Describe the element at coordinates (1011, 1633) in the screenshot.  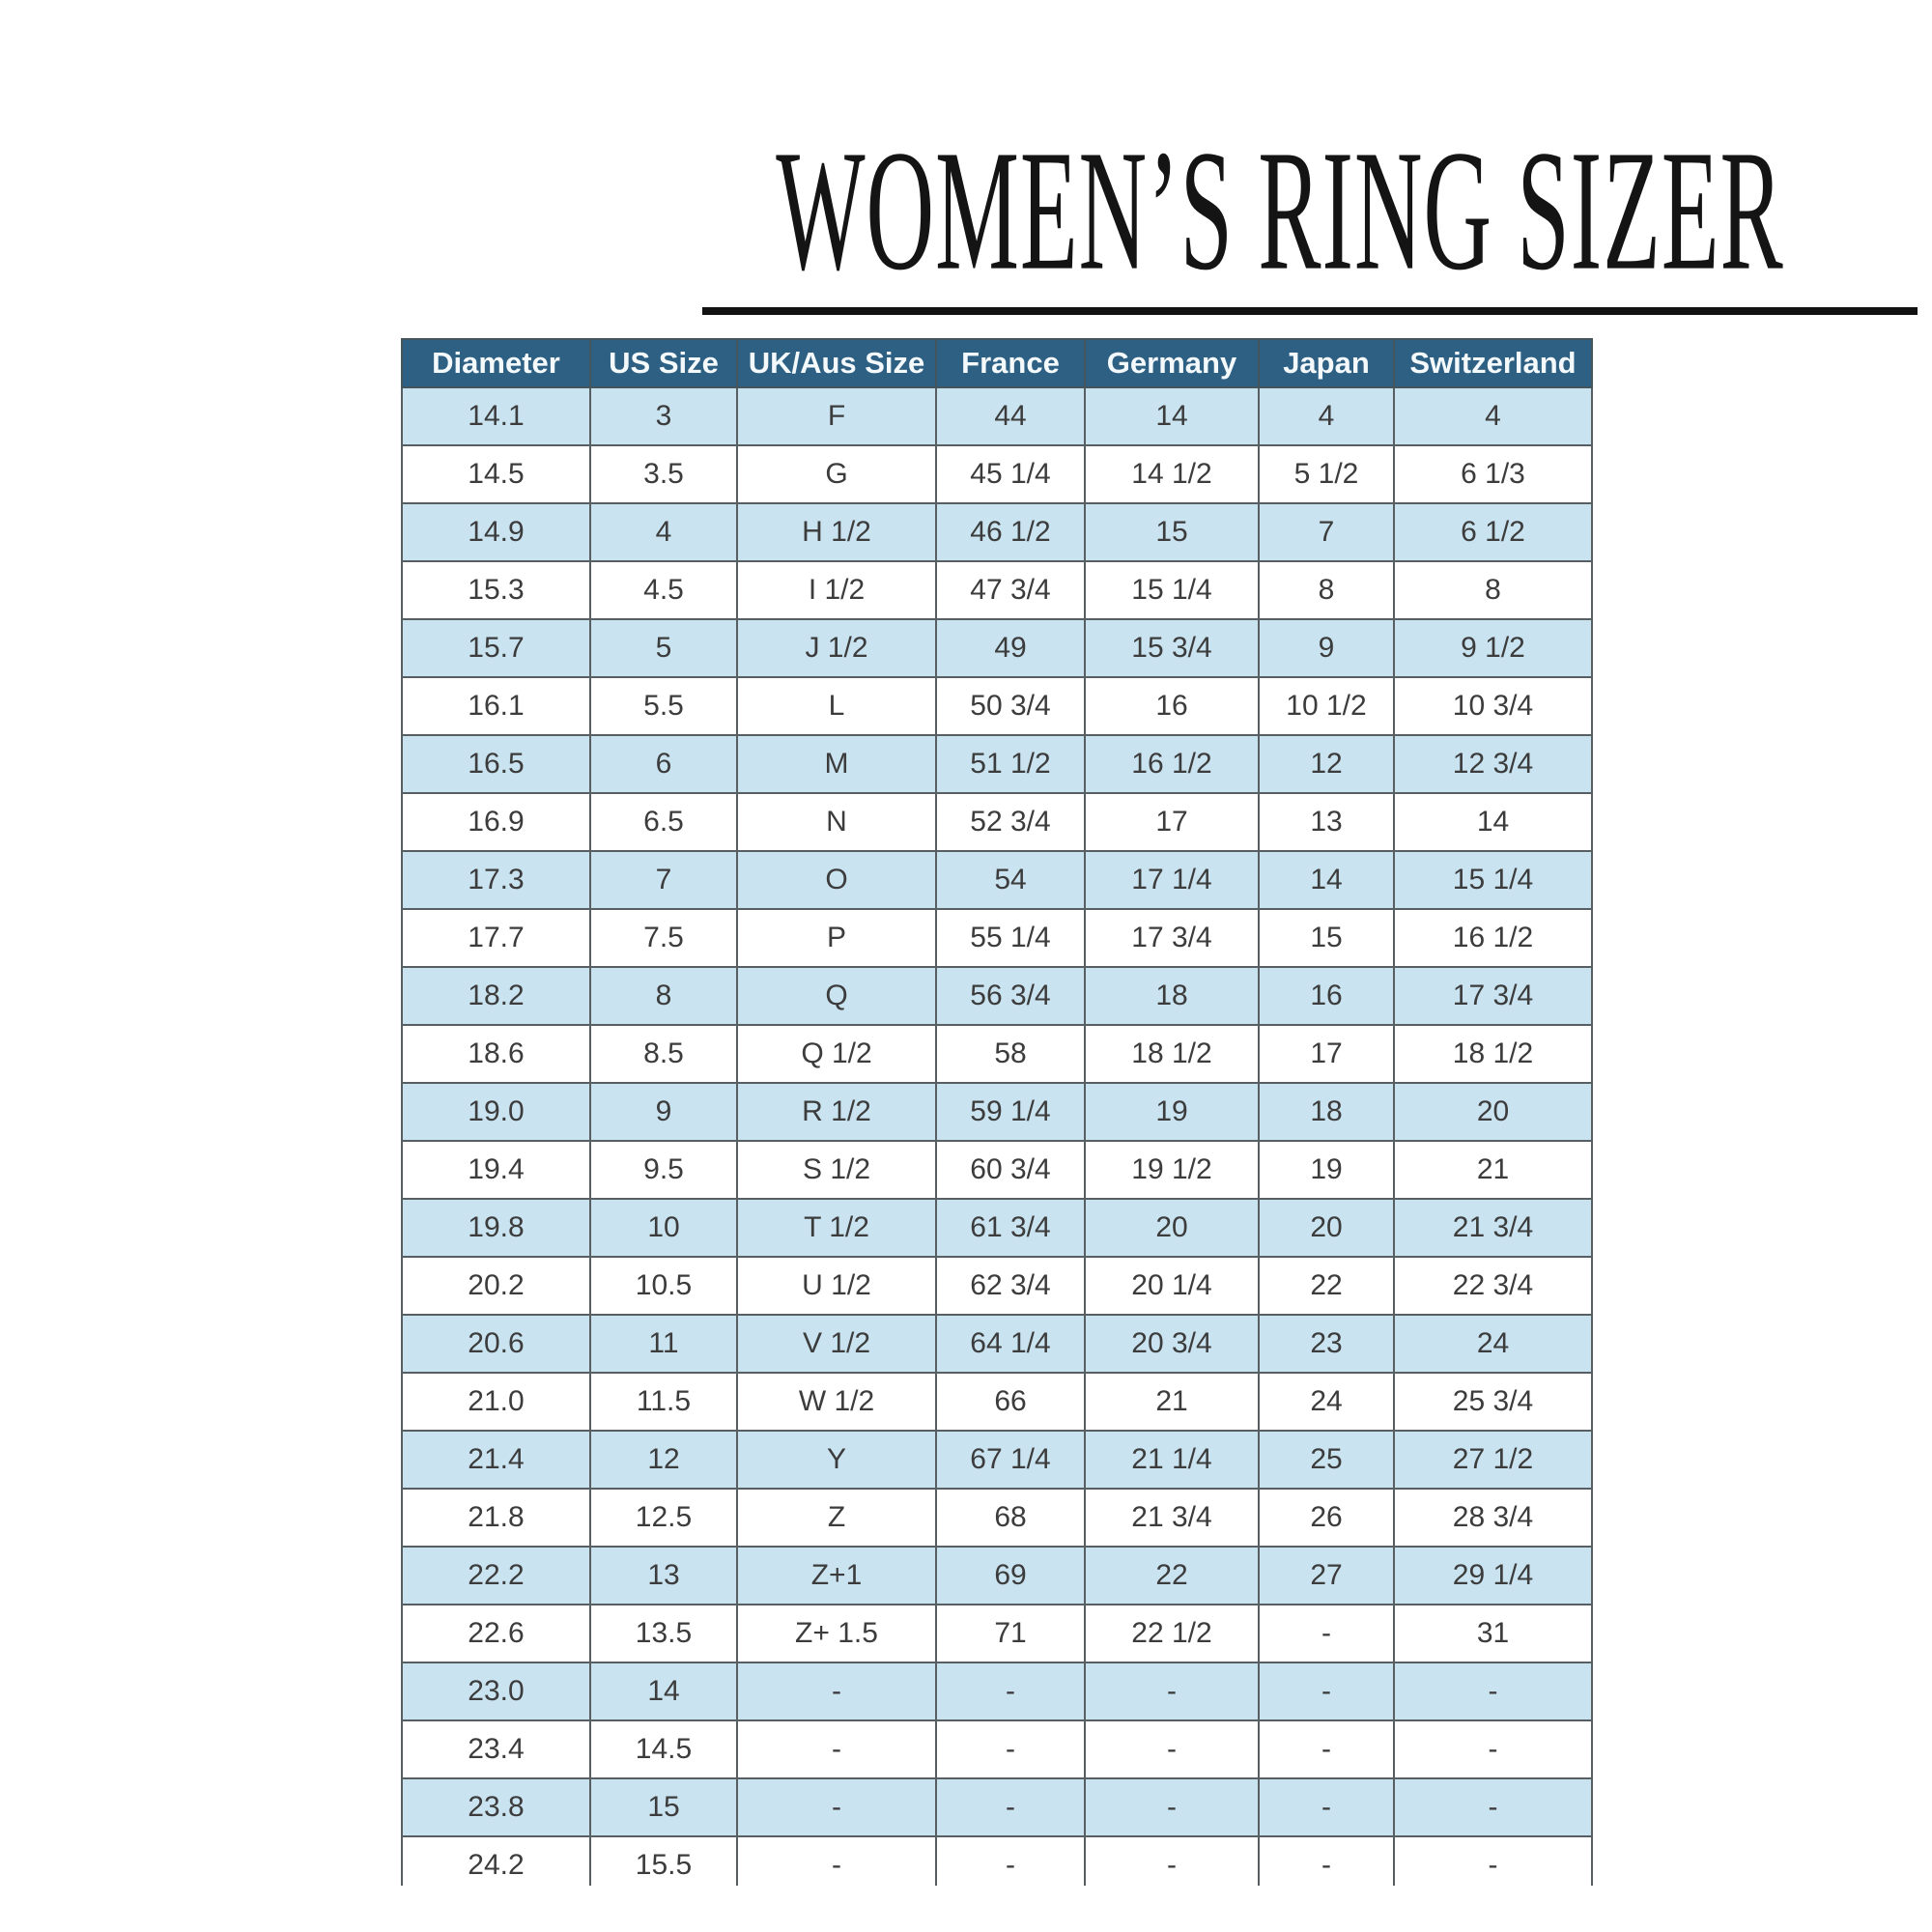
I see `cell: 71` at that location.